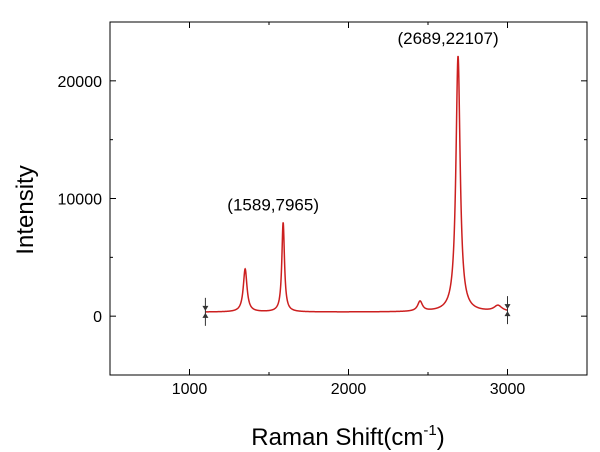  Describe the element at coordinates (25, 209) in the screenshot. I see `y-axis-title: Intensity` at that location.